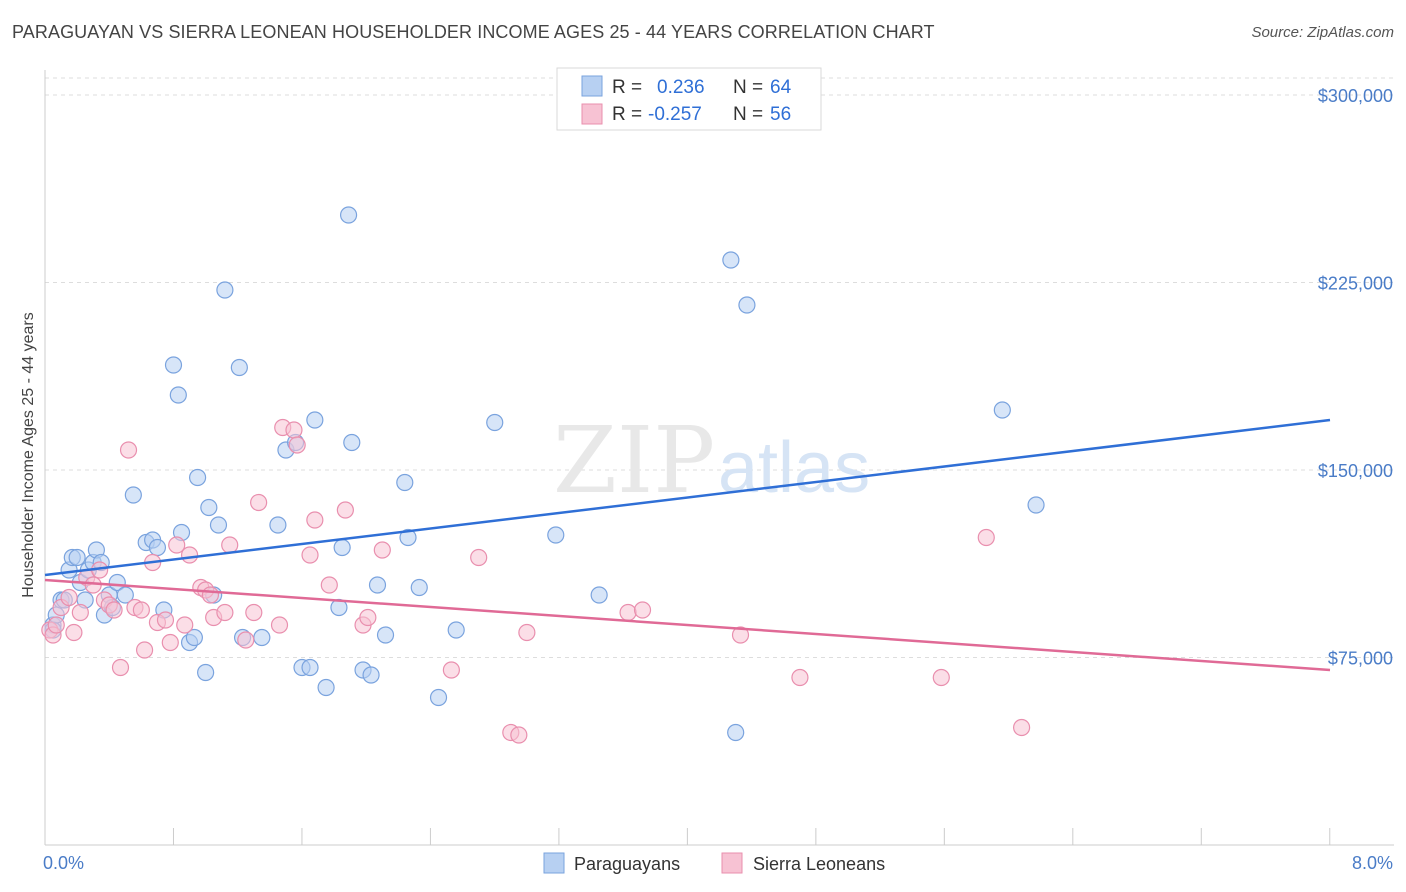 This screenshot has height=892, width=1406. Describe the element at coordinates (681, 87) in the screenshot. I see `legend-r-value-1: 0.236` at that location.